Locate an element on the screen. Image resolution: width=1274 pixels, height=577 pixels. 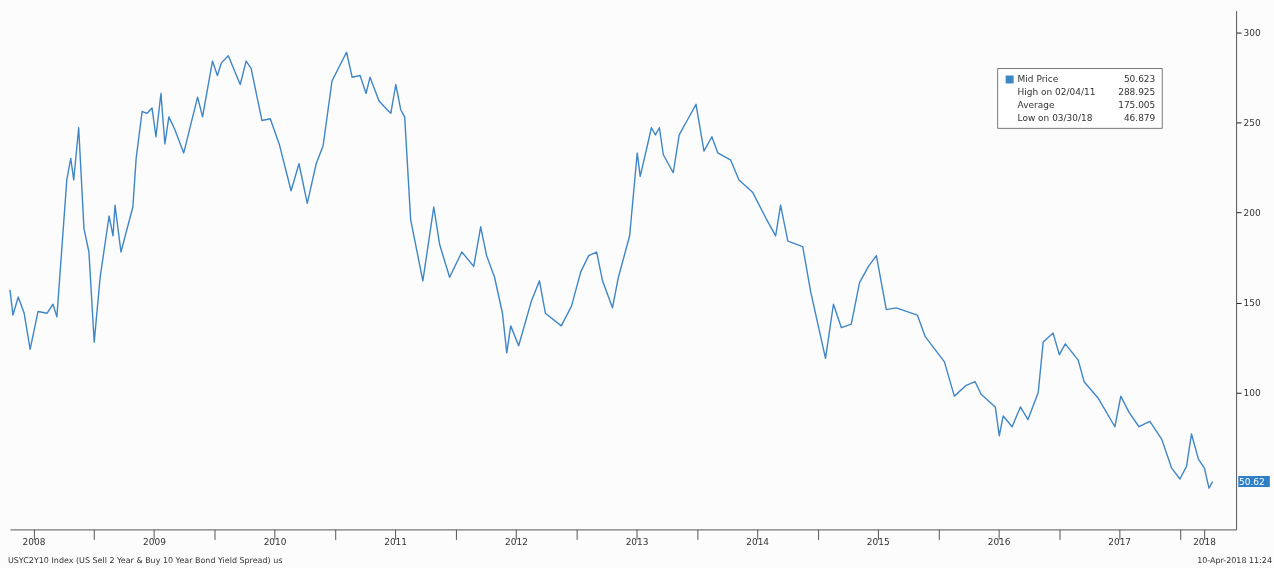
x-tick-label: 2010 is located at coordinates (275, 541).